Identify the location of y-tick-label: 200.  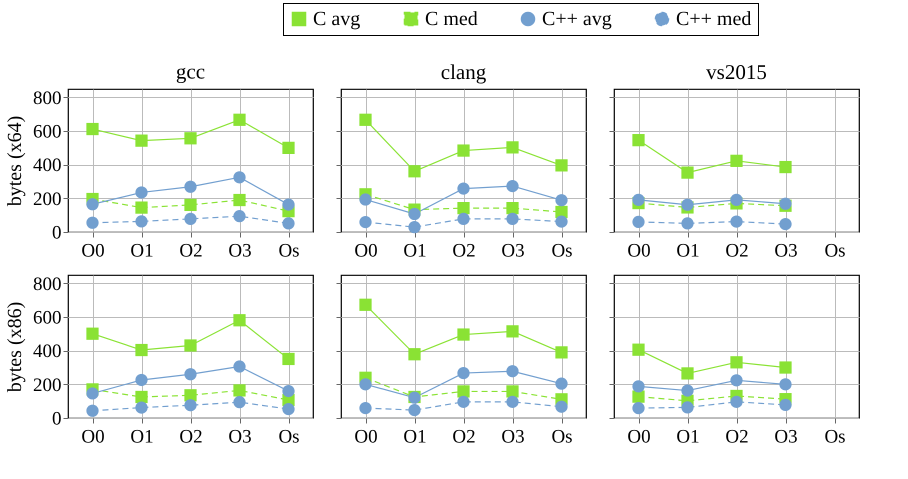
(47, 385).